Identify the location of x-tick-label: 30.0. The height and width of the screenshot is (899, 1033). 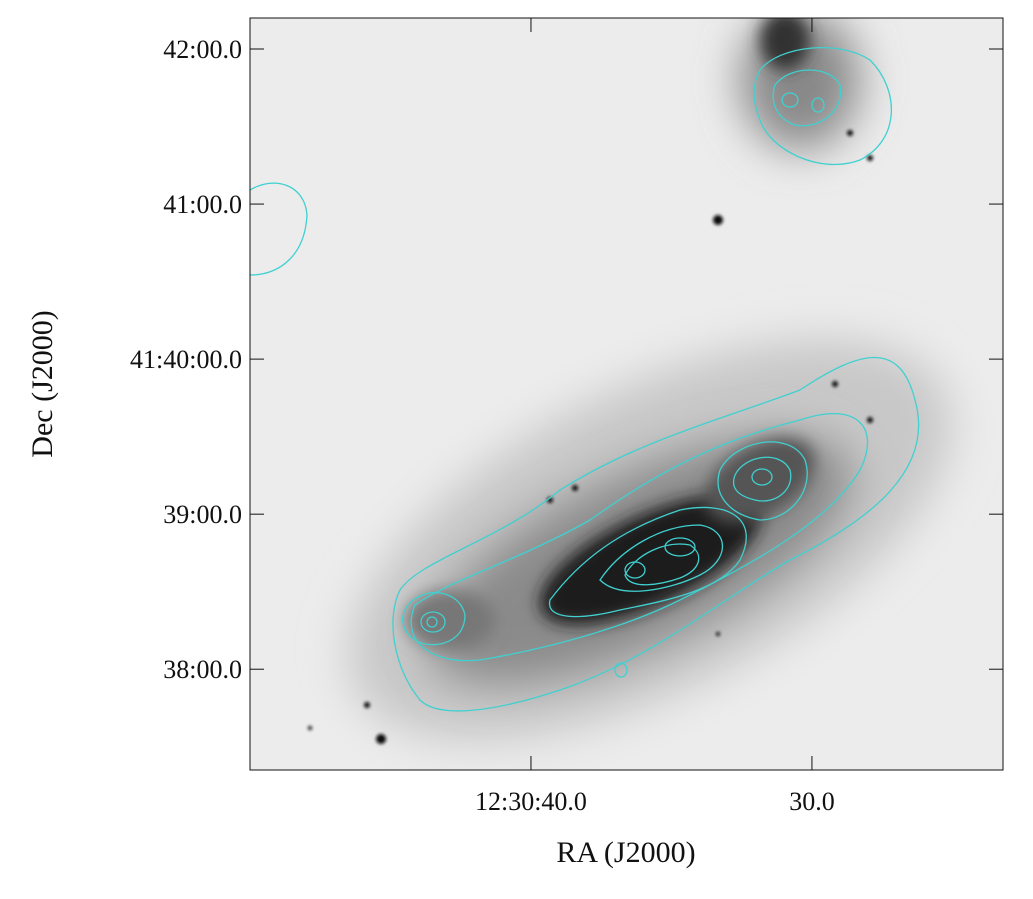
(812, 801).